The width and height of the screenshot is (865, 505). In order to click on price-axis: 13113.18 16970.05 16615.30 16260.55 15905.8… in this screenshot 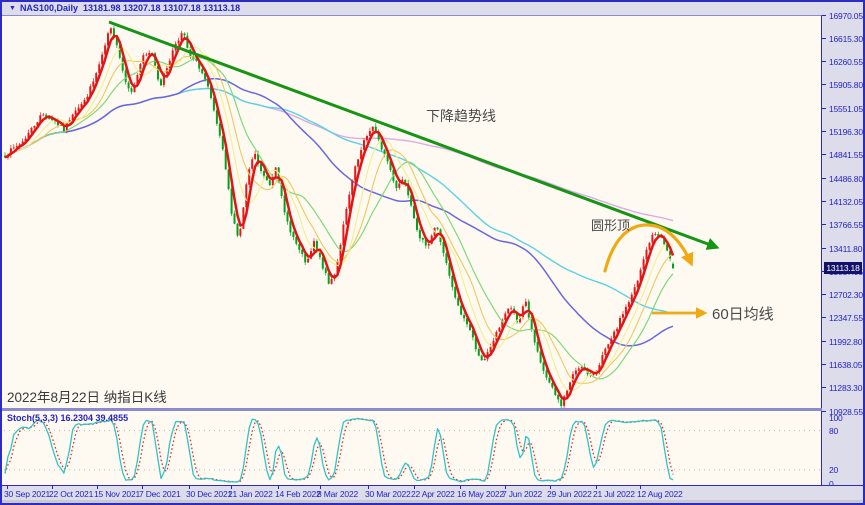, I will do `click(842, 245)`.